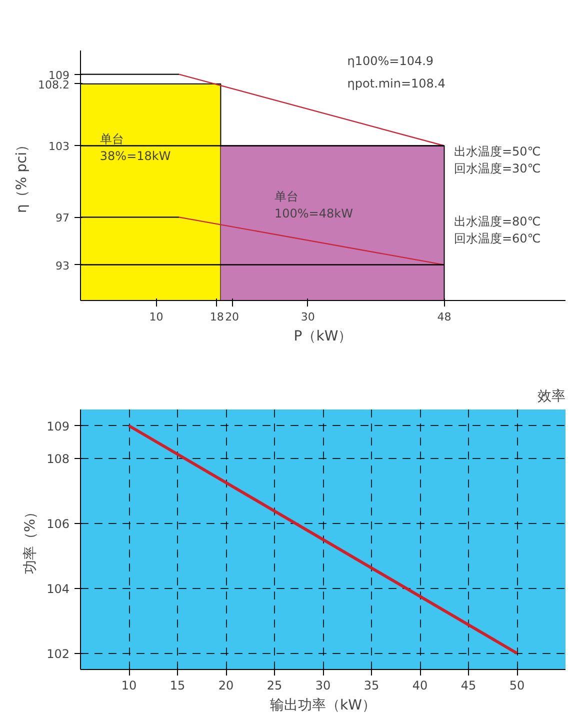  I want to click on y-tick-label: 106, so click(58, 523).